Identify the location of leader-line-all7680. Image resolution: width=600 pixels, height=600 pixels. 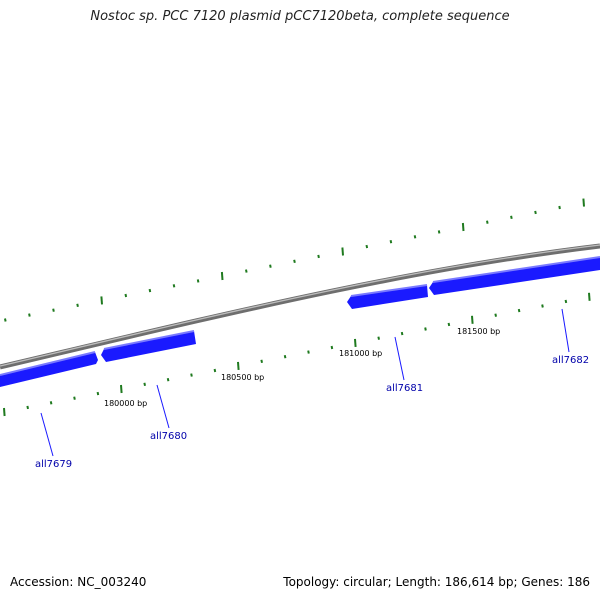
(163, 406).